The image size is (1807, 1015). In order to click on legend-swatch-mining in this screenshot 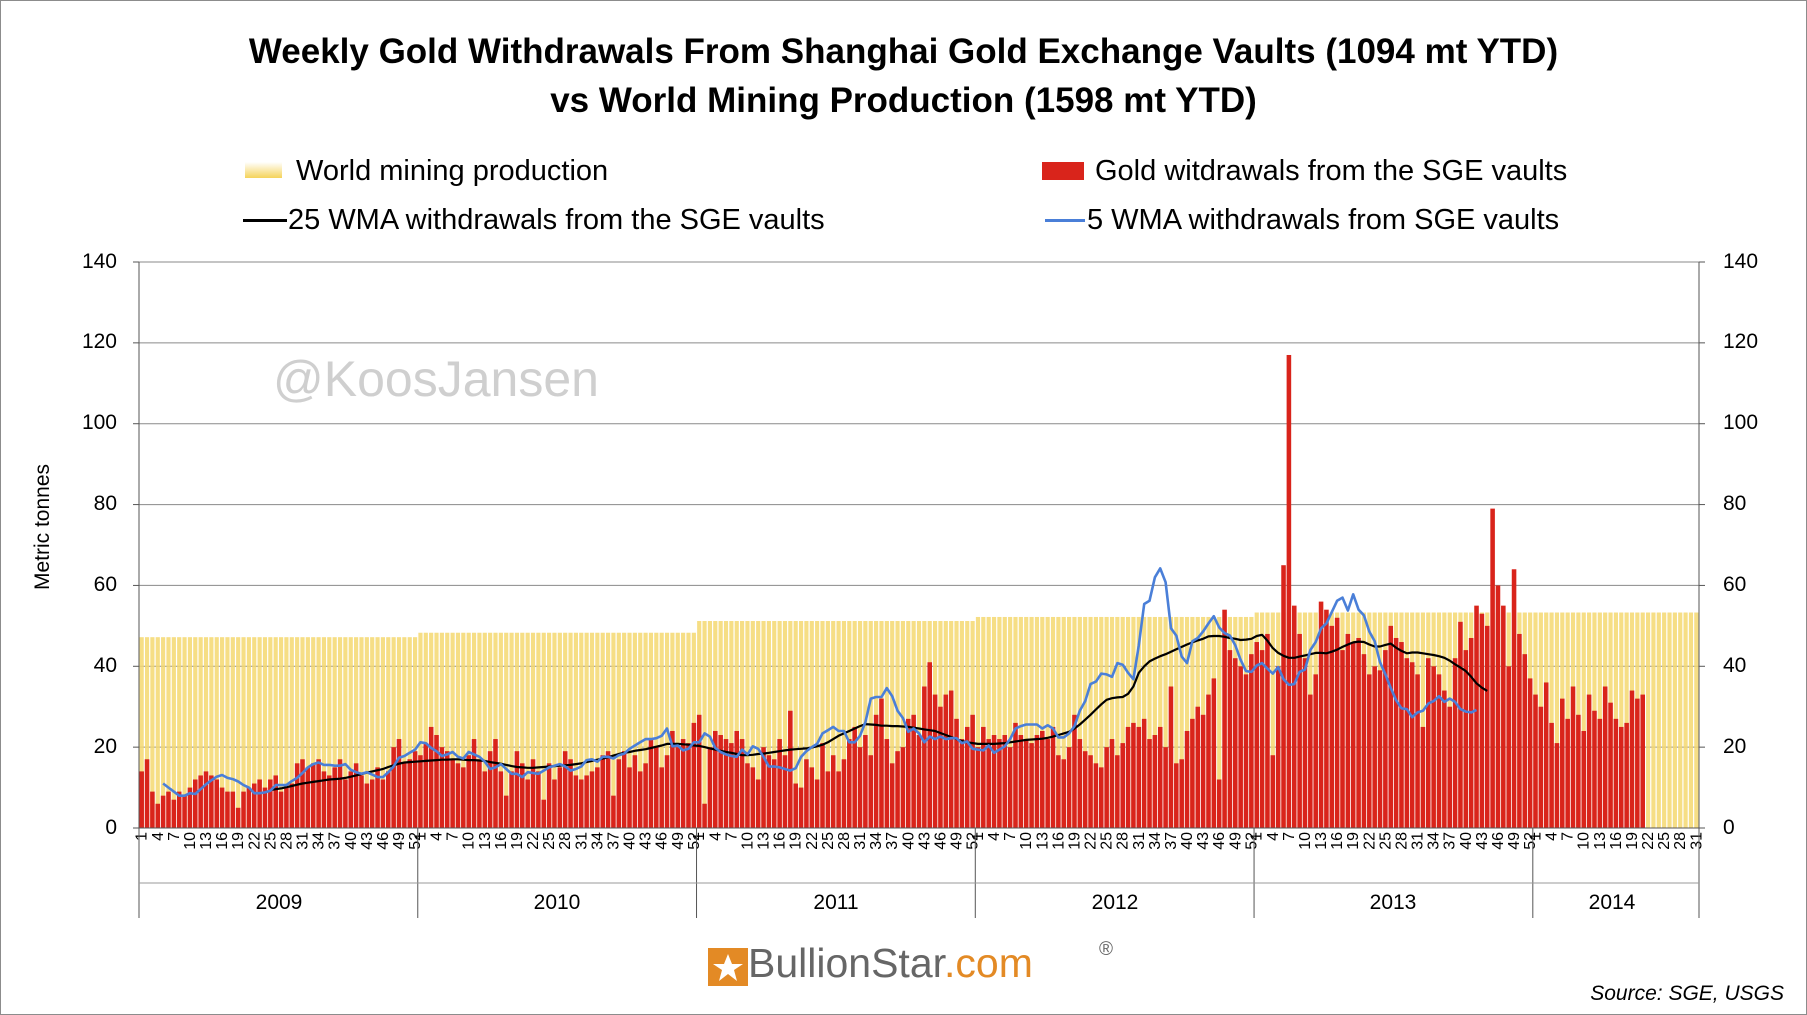, I will do `click(263, 170)`.